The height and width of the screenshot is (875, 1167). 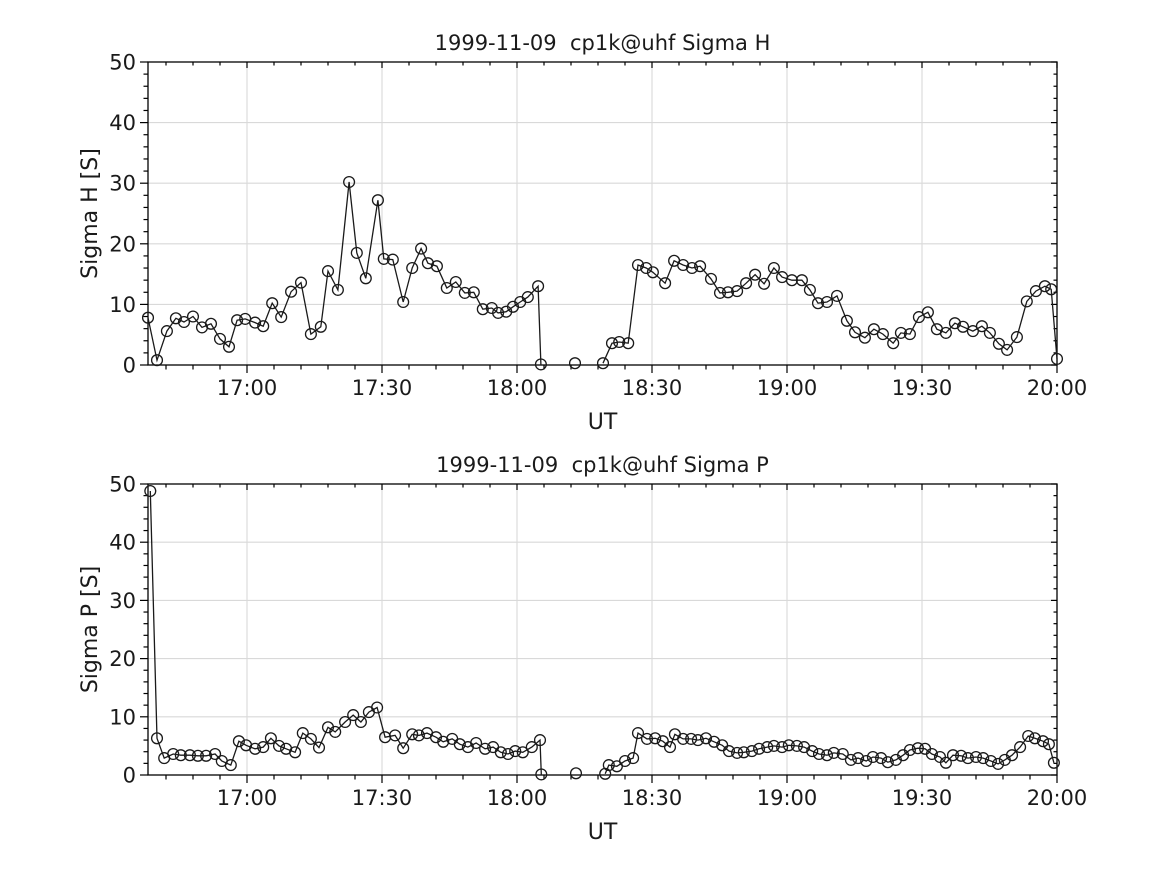 What do you see at coordinates (90, 213) in the screenshot?
I see `y-axis-label: Sigma H [S]` at bounding box center [90, 213].